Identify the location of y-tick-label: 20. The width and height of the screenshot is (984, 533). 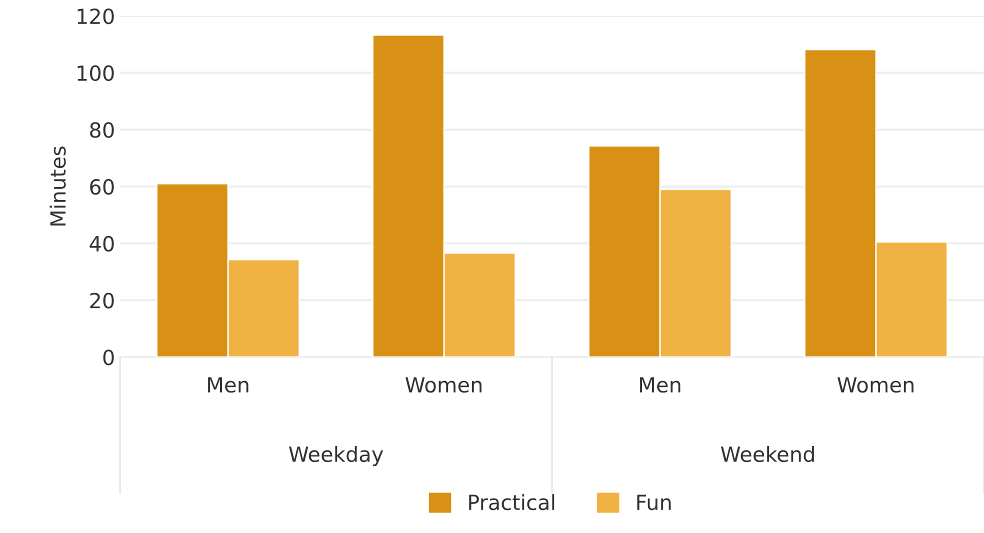
(102, 300).